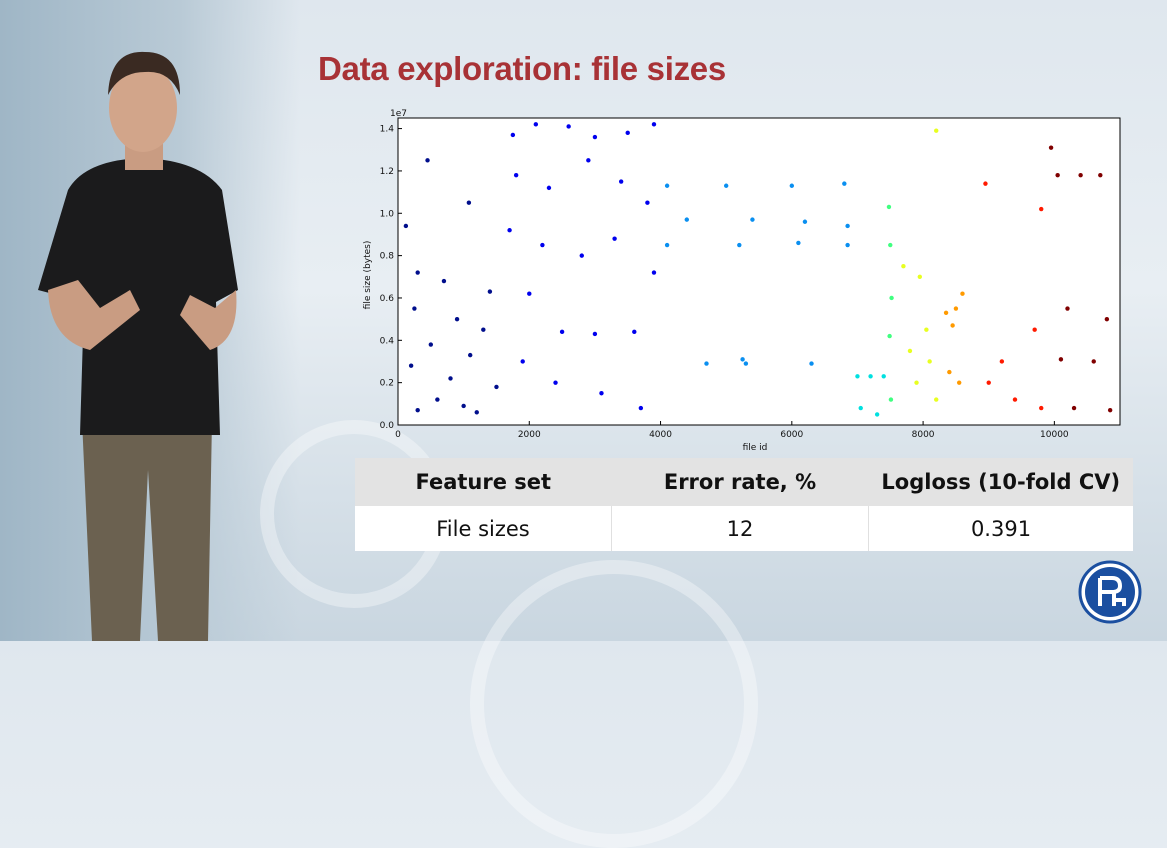 The width and height of the screenshot is (1167, 848). What do you see at coordinates (923, 435) in the screenshot?
I see `x-tick-label: 8000` at bounding box center [923, 435].